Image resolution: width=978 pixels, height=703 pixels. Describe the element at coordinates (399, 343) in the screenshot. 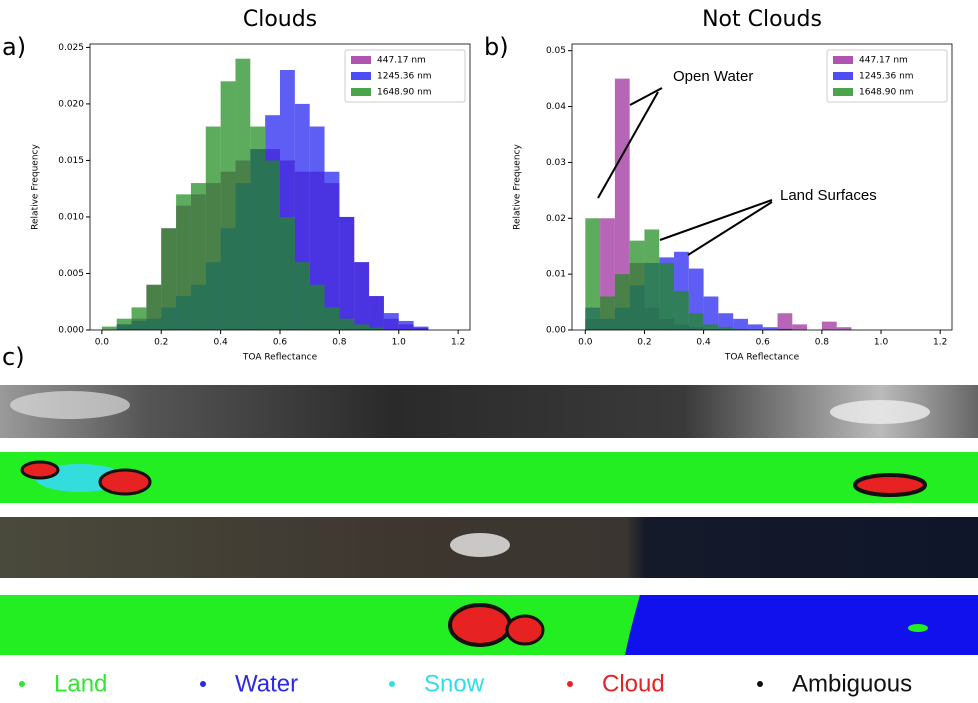

I see `x-tick-label: 1.0` at that location.